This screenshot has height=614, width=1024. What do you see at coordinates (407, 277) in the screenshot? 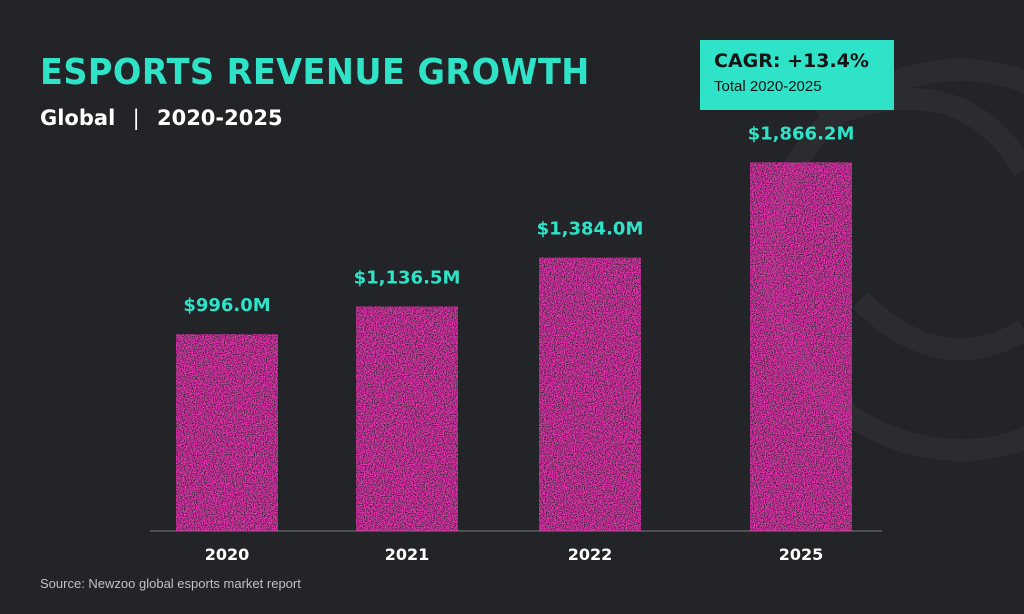
I see `value-label-2021: $1,136.5M` at bounding box center [407, 277].